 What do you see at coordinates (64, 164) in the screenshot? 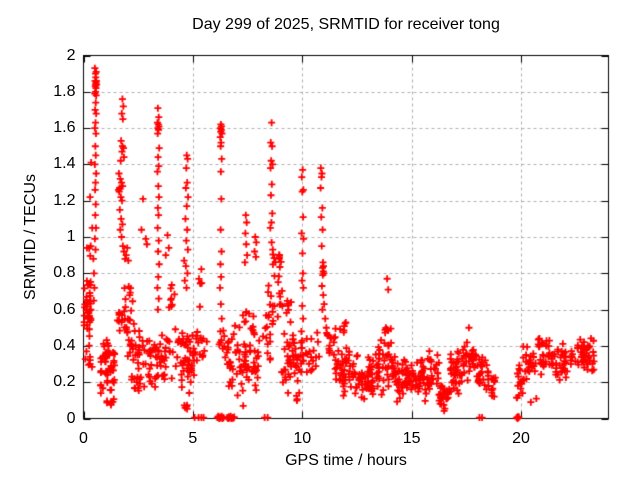
I see `y-tick-label: 1.4` at bounding box center [64, 164].